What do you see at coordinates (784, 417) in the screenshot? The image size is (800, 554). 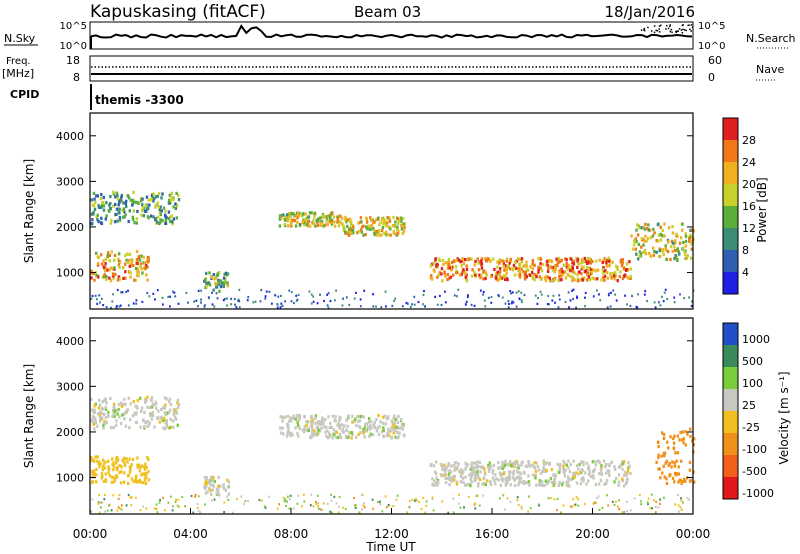 I see `velocity-colorbar-label: Velocity [m s⁻¹]` at bounding box center [784, 417].